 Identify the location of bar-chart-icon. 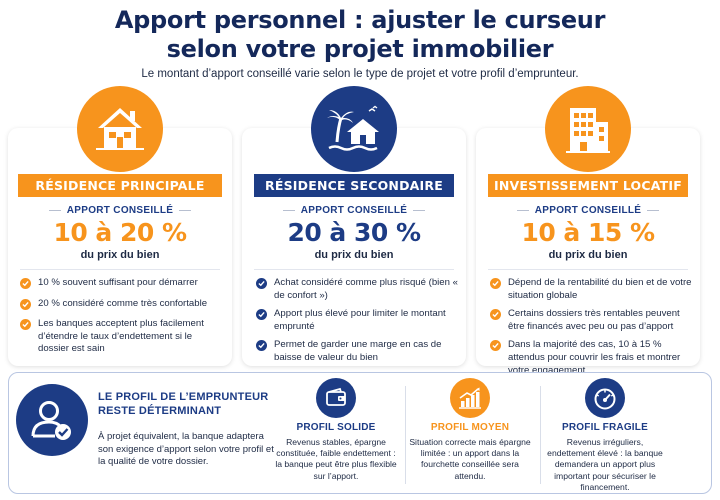
(470, 398).